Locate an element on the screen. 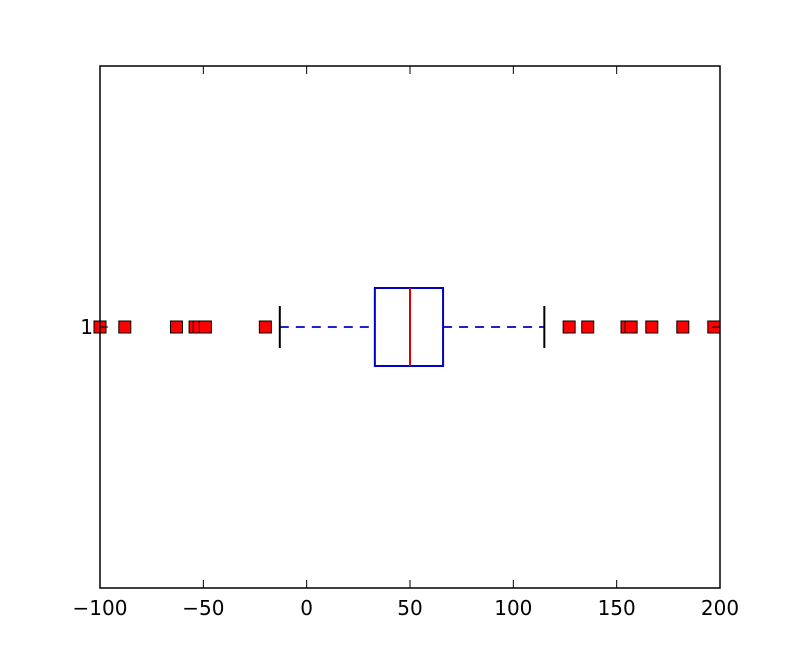 The height and width of the screenshot is (654, 800). x-tick-label: 200 is located at coordinates (720, 608).